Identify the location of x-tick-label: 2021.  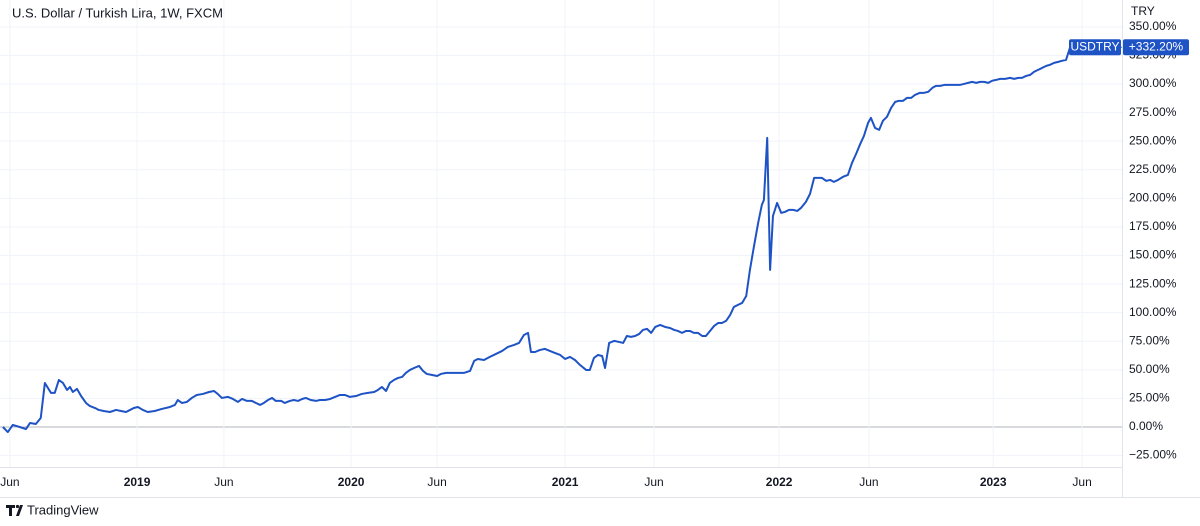
(565, 482).